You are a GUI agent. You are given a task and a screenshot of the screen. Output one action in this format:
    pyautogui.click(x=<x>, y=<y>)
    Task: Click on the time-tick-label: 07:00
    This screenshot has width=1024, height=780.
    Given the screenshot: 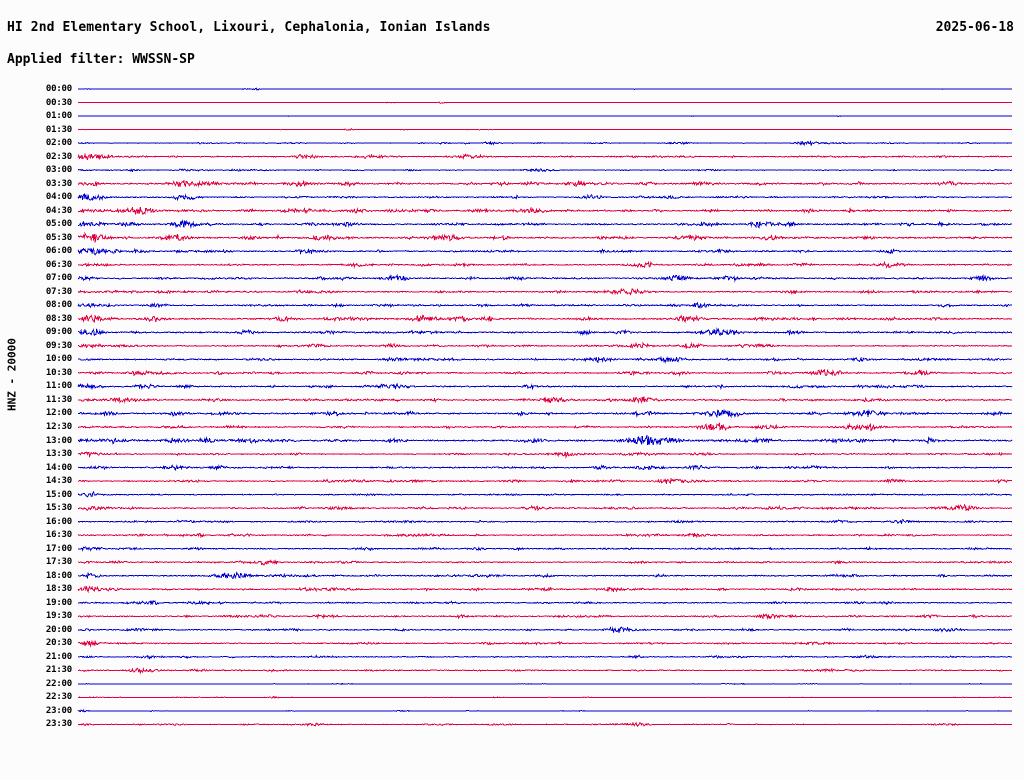 What is the action you would take?
    pyautogui.click(x=58, y=278)
    